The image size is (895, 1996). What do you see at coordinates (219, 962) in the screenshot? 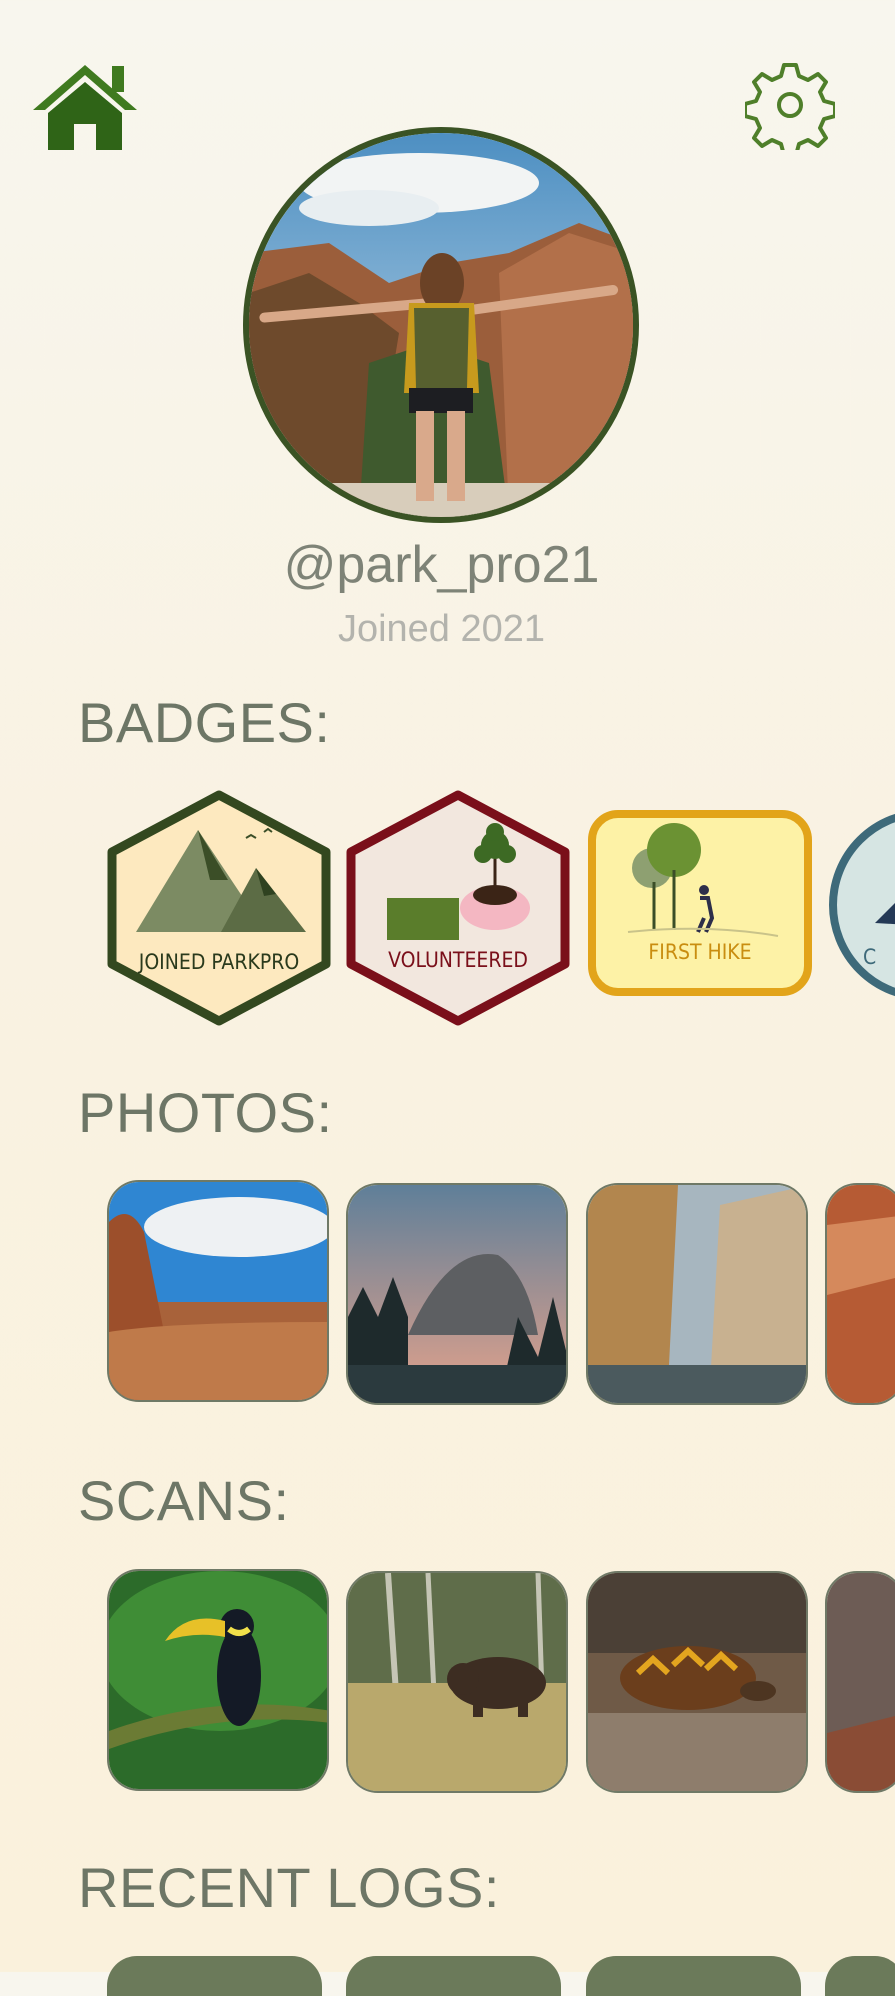
I see `badge-label: JOINED PARKPRO` at bounding box center [219, 962].